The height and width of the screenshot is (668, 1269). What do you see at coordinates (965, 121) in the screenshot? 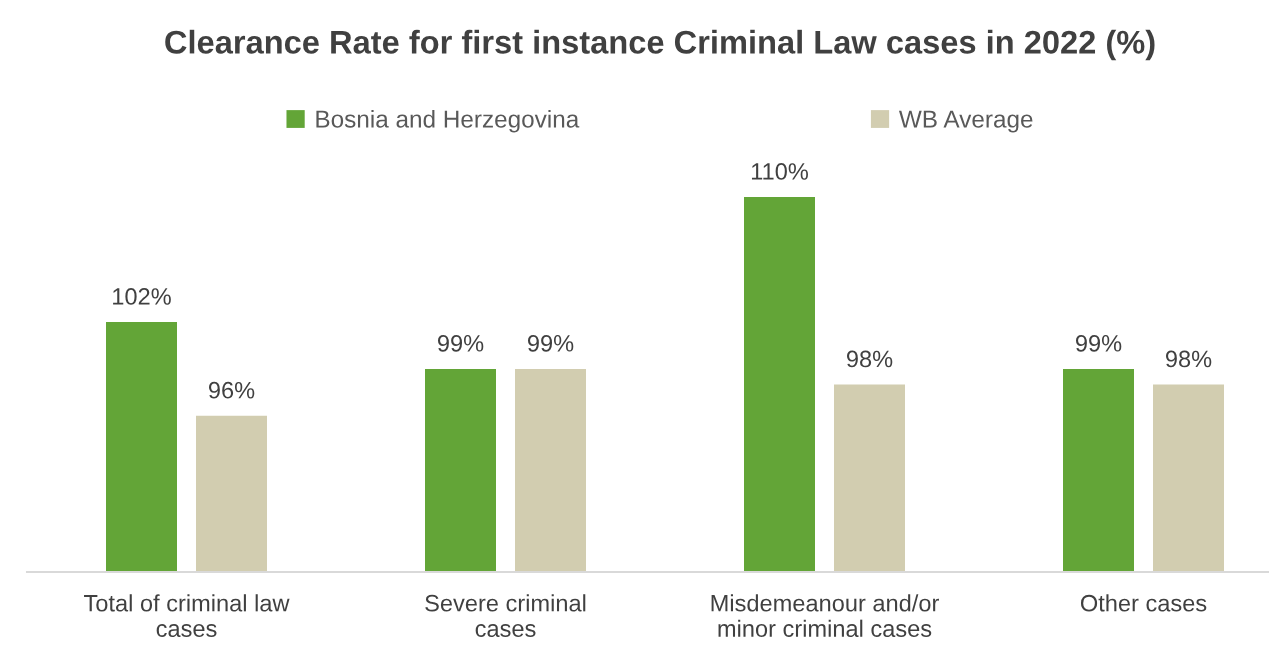
I see `legend-label: WB Average` at bounding box center [965, 121].